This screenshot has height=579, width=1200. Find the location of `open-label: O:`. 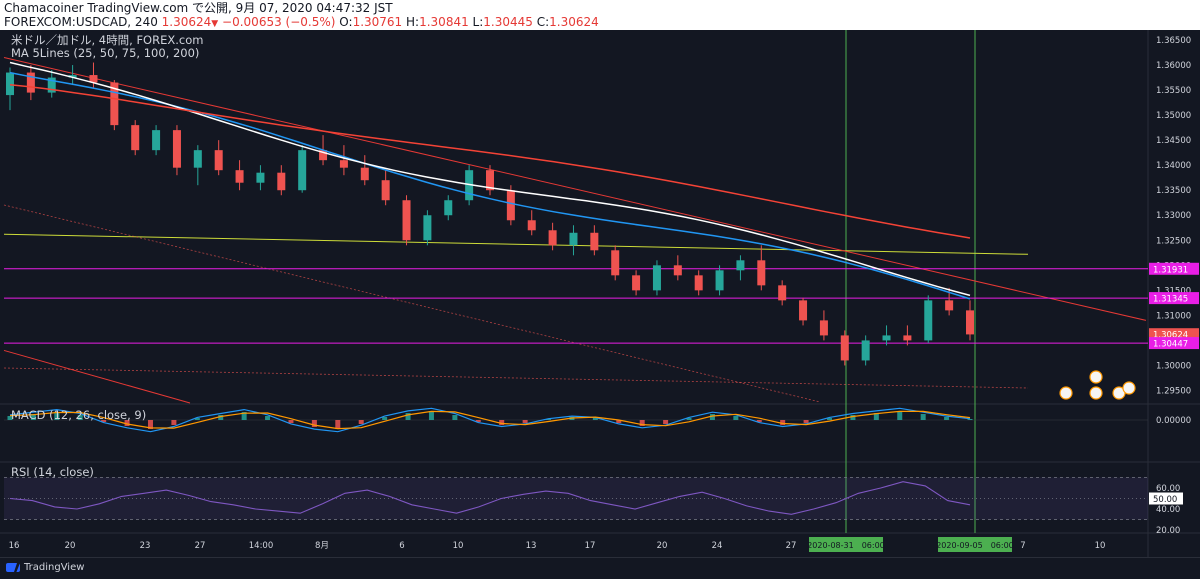

open-label: O: is located at coordinates (346, 22).